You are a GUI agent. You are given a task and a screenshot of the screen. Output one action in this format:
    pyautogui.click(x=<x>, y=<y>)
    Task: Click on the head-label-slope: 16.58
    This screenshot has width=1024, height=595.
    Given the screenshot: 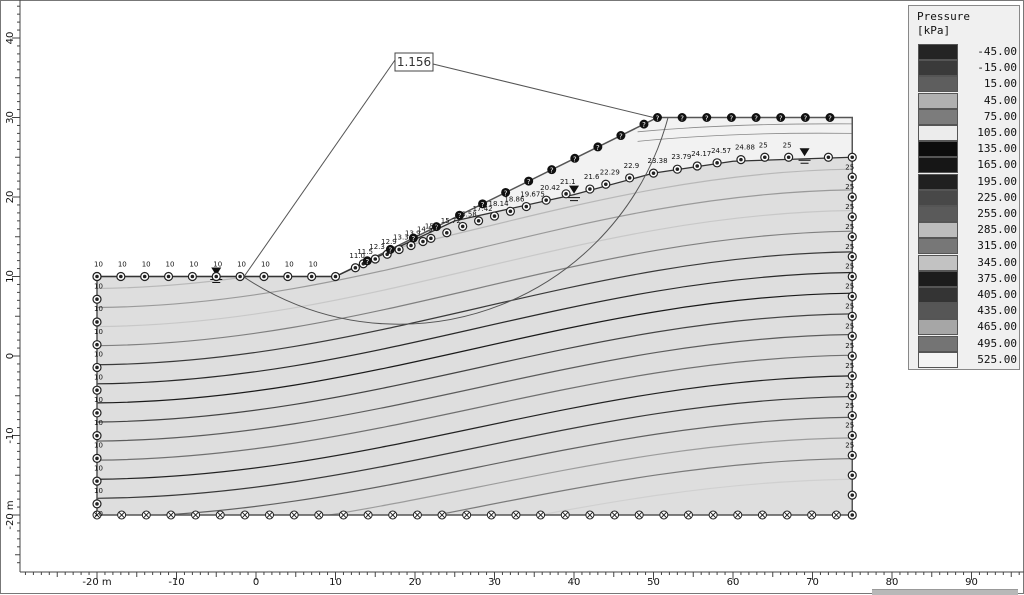 What is the action you would take?
    pyautogui.click(x=467, y=214)
    